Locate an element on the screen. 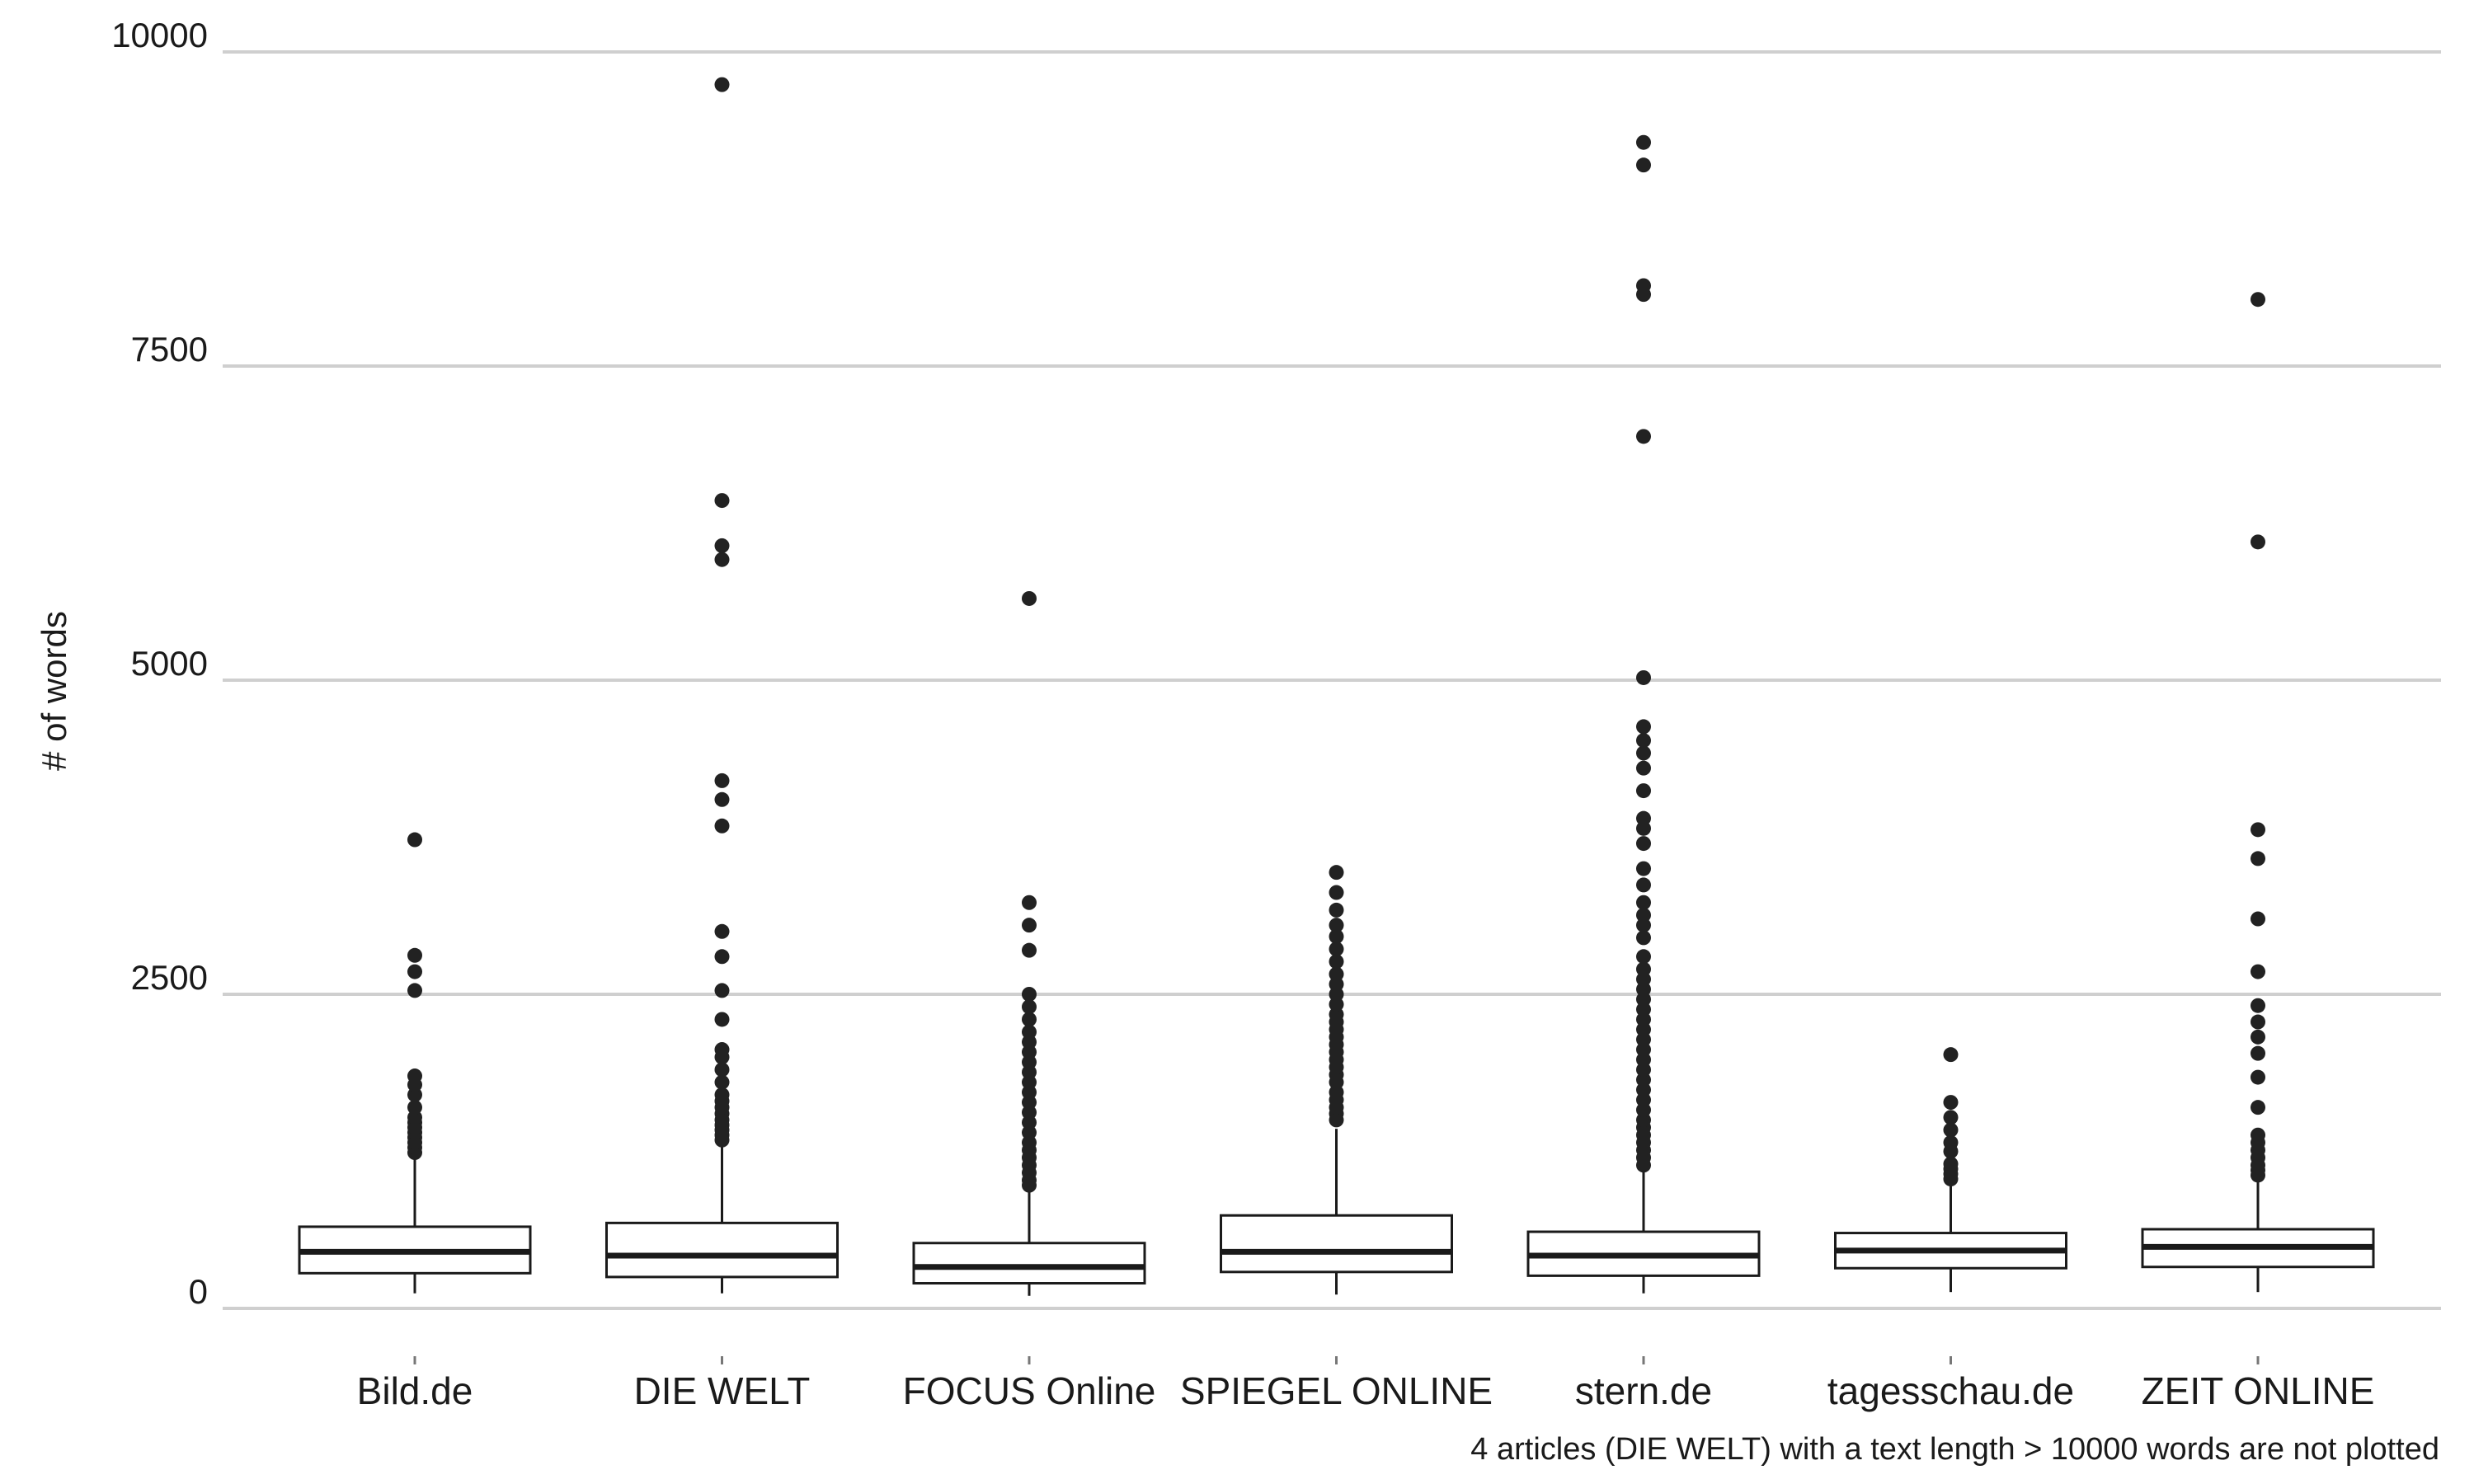 The image size is (2474, 1484). x-tick-label: Bild.de is located at coordinates (415, 1390).